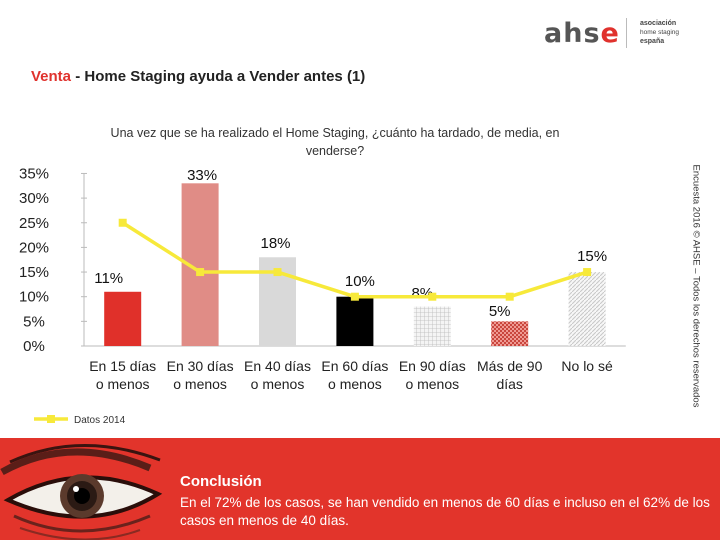  Describe the element at coordinates (626, 33) in the screenshot. I see `logo-separator` at that location.